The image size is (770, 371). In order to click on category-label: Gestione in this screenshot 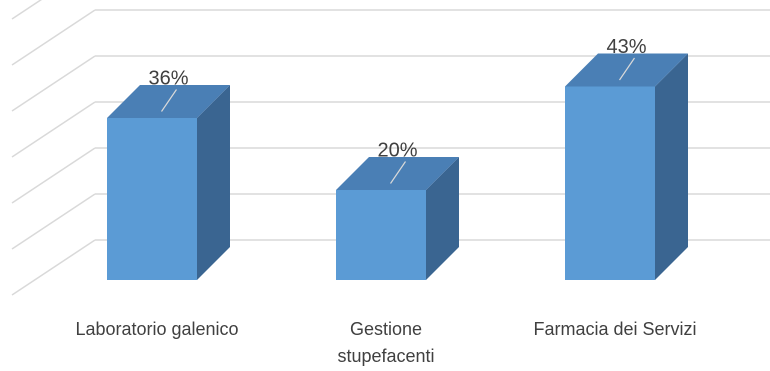, I will do `click(386, 329)`.